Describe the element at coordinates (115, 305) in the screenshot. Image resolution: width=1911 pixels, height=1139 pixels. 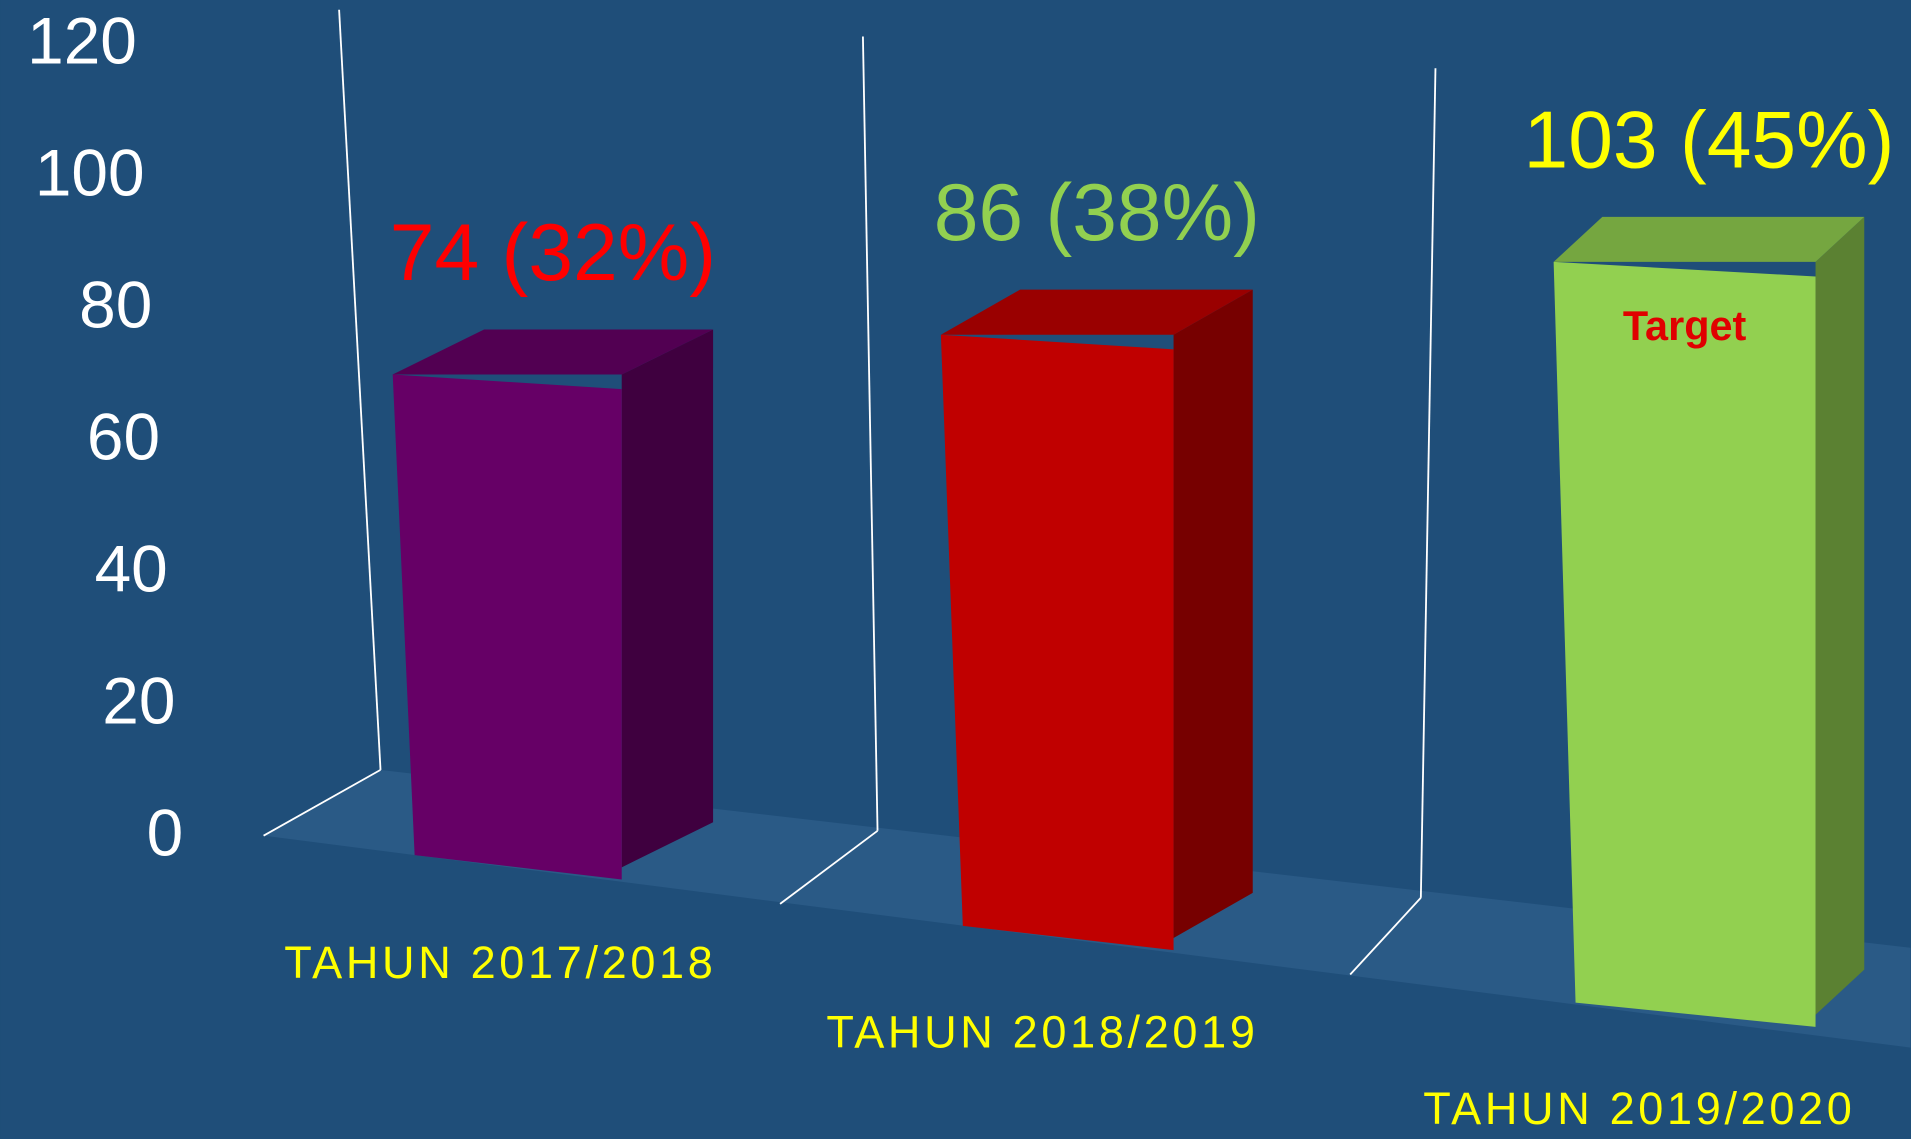
I see `y-tick-label: 80` at that location.